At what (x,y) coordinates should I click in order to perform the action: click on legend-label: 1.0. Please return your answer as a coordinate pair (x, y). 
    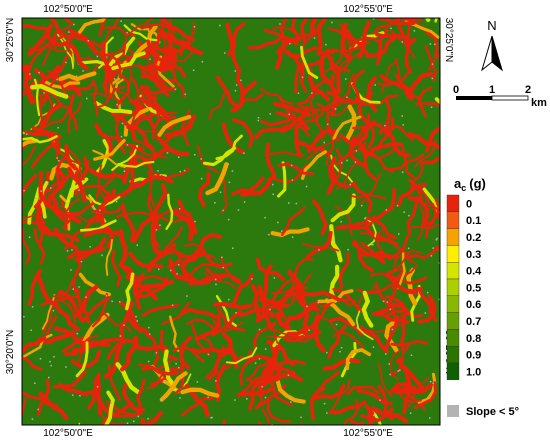
    Looking at the image, I should click on (473, 372).